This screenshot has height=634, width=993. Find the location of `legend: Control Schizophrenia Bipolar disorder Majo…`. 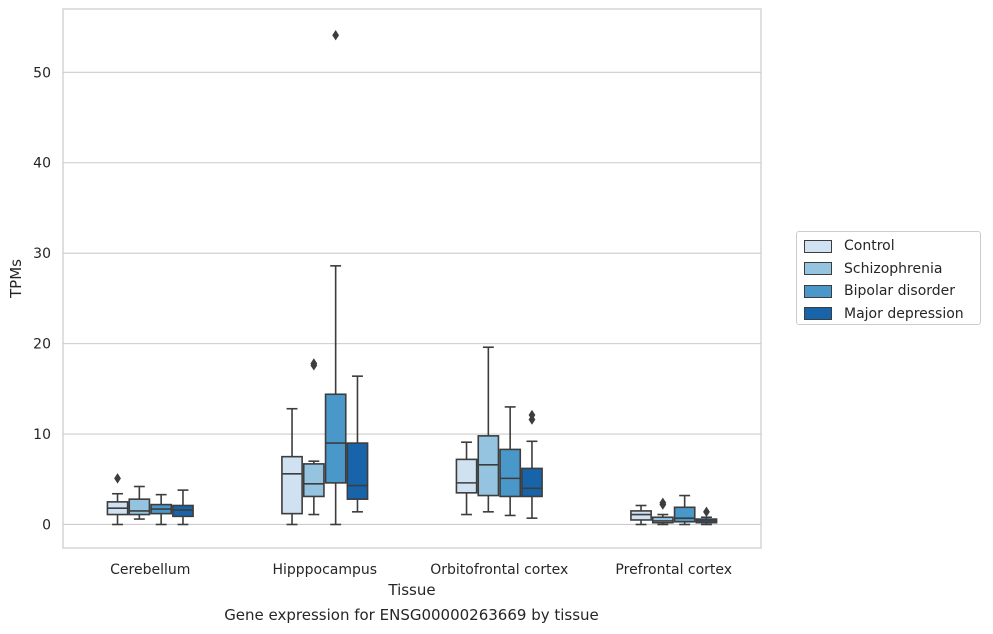

legend: Control Schizophrenia Bipolar disorder Majo… is located at coordinates (888, 278).